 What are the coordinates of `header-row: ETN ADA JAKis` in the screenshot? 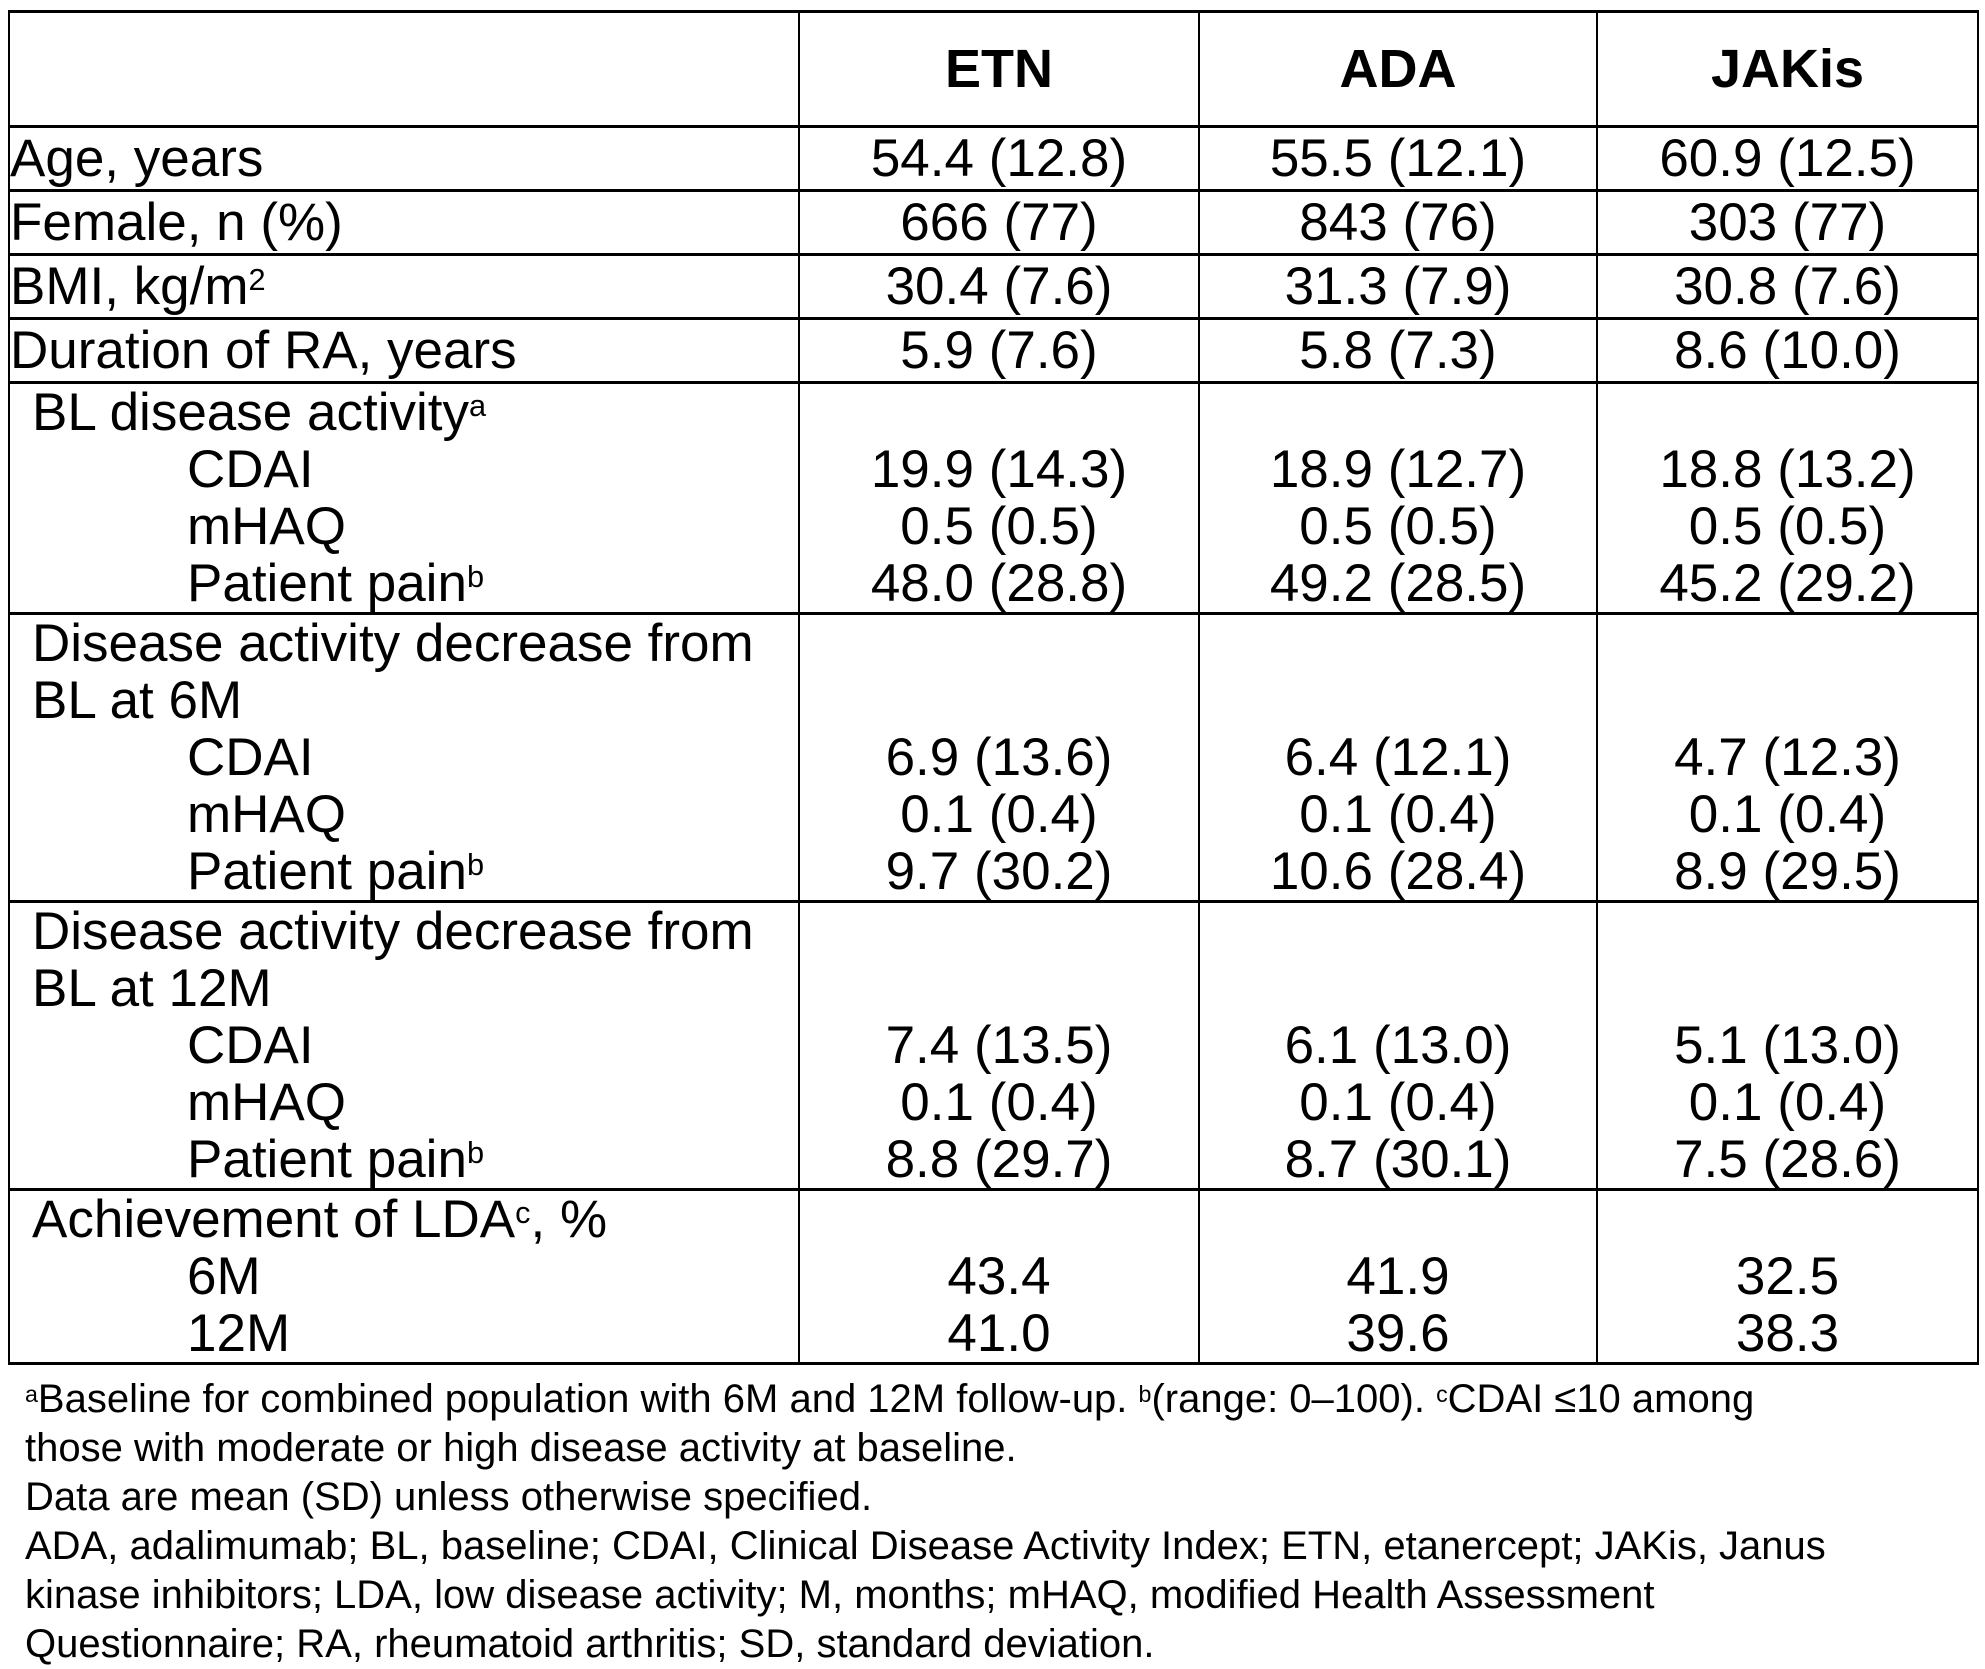 It's located at (993, 69).